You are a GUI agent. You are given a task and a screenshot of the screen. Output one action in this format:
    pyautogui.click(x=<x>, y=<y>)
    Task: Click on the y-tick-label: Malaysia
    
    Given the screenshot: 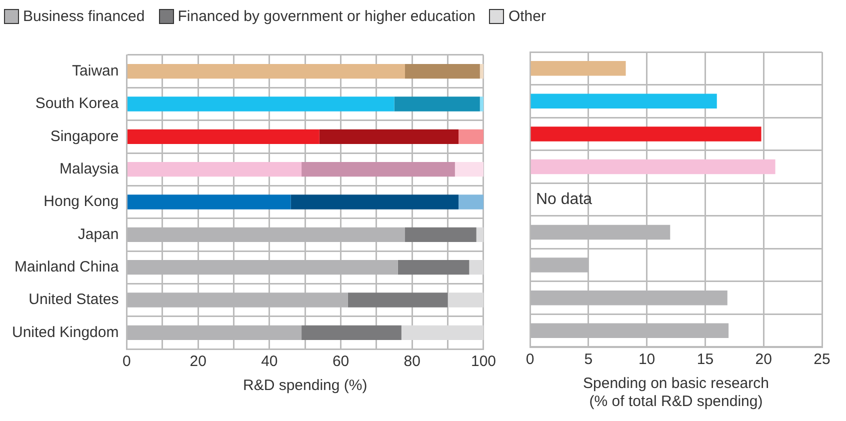 What is the action you would take?
    pyautogui.click(x=90, y=169)
    